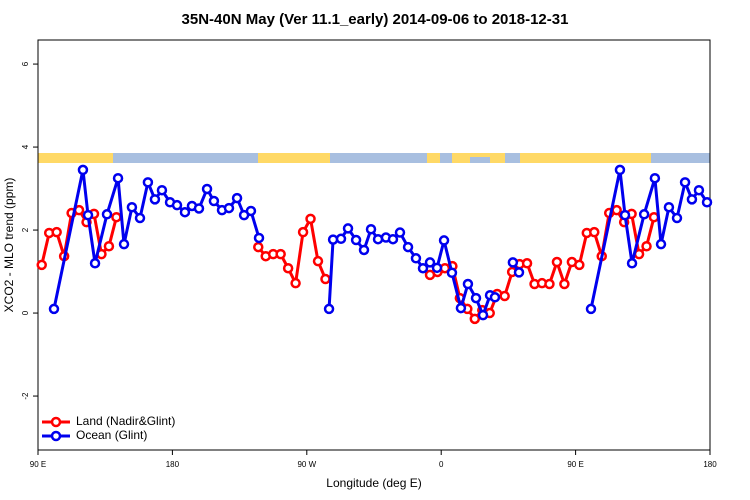  What do you see at coordinates (25, 146) in the screenshot?
I see `y-tick-label: 4` at bounding box center [25, 146].